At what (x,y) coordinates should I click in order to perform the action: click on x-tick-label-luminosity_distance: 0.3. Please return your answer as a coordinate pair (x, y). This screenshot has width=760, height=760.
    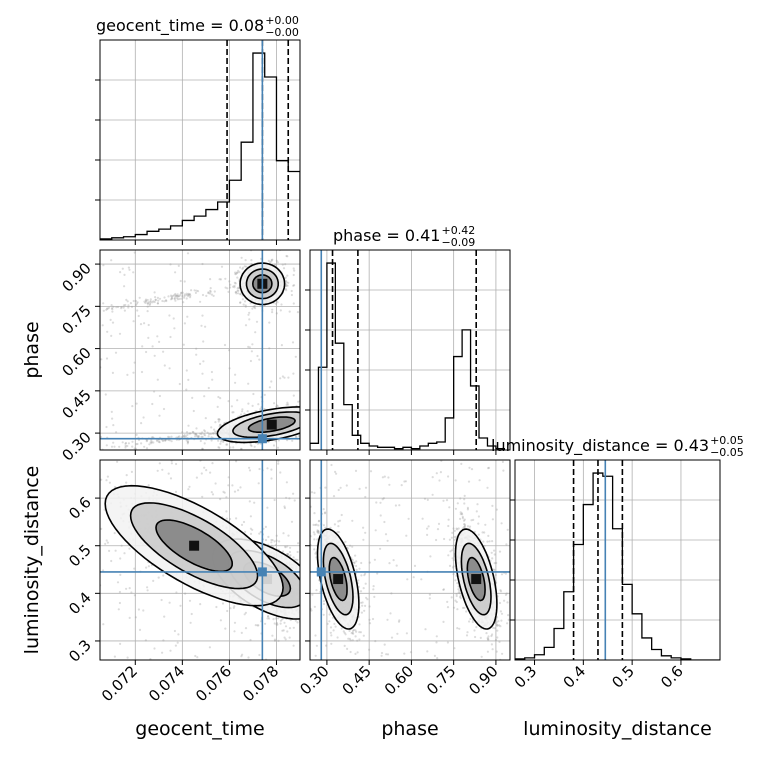
    Looking at the image, I should click on (526, 677).